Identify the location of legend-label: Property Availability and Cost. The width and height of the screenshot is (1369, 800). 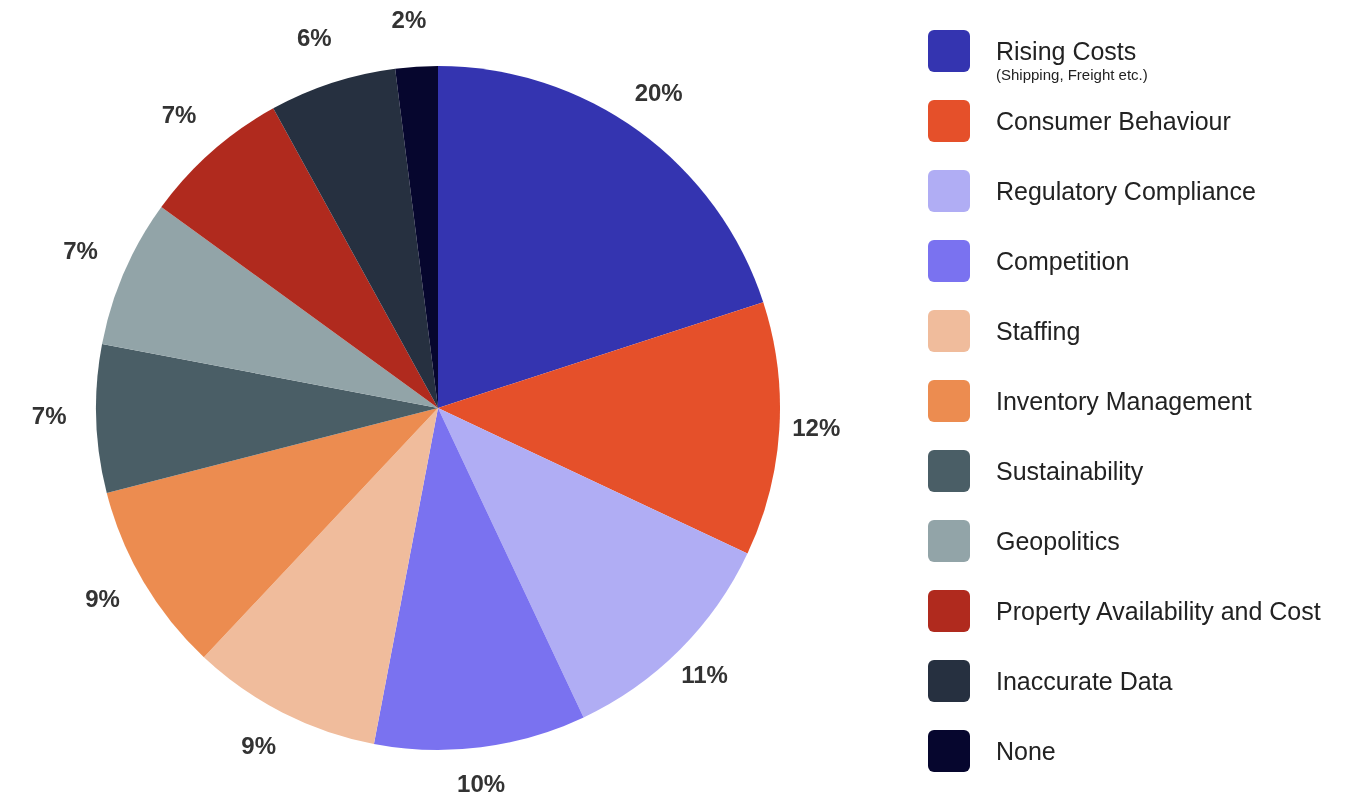
(1158, 611).